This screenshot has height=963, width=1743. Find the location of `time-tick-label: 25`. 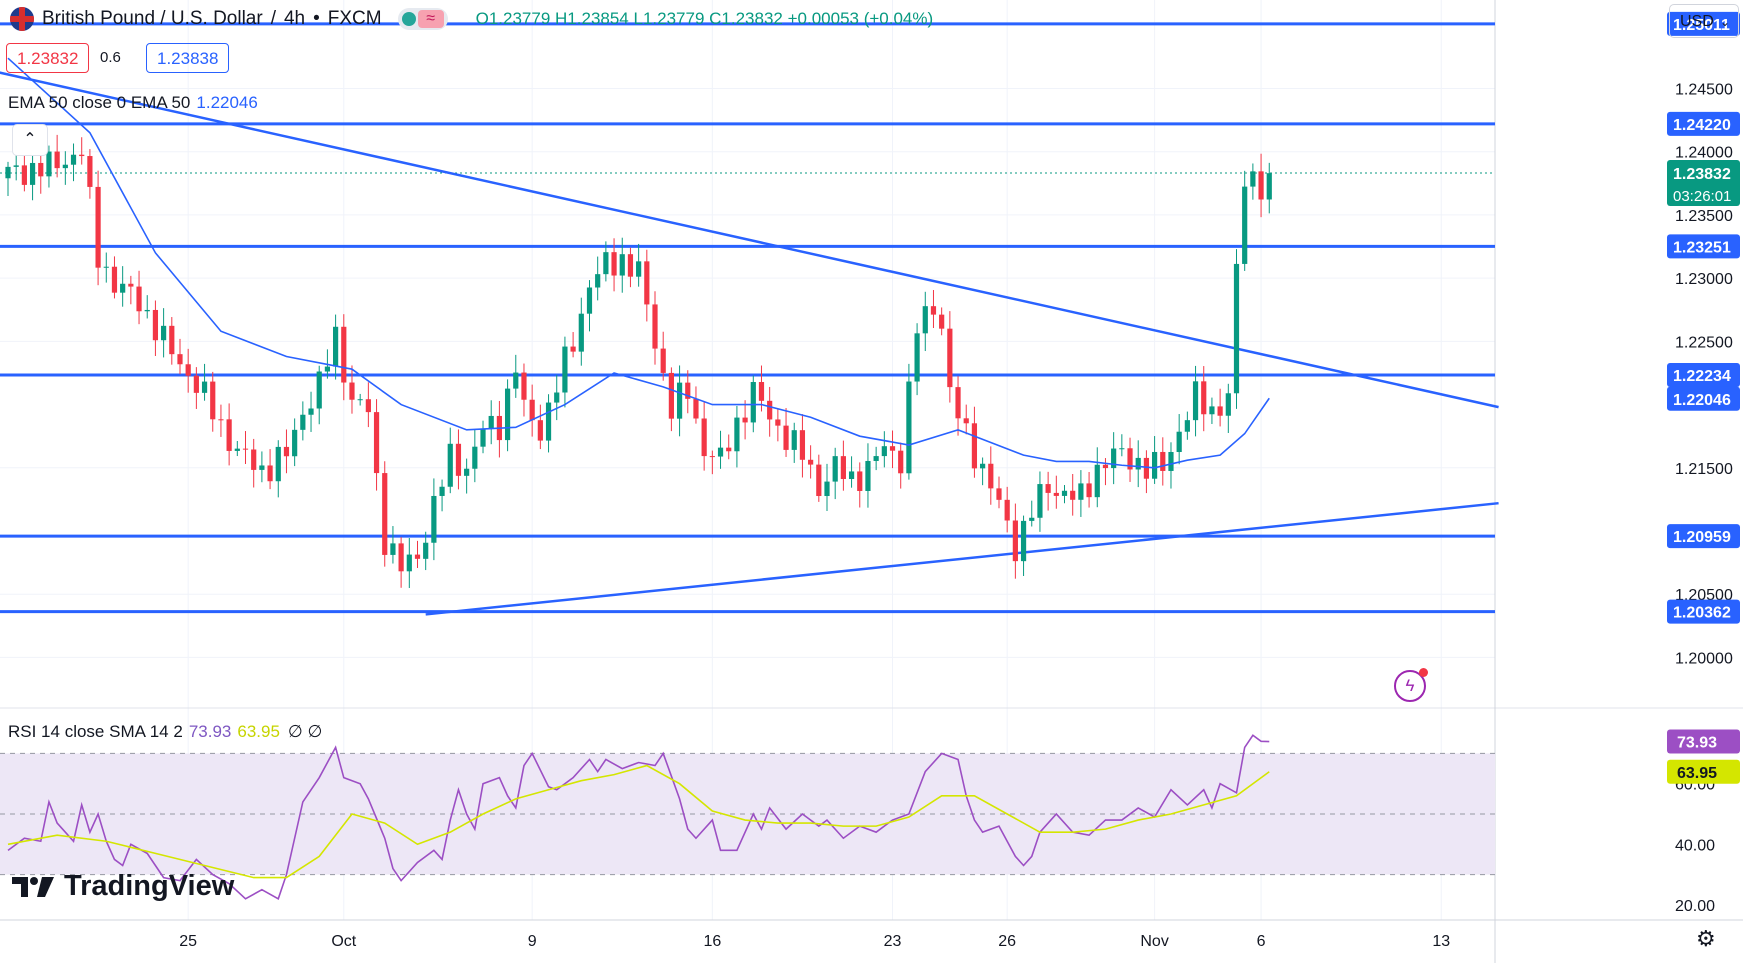

time-tick-label: 25 is located at coordinates (188, 941).